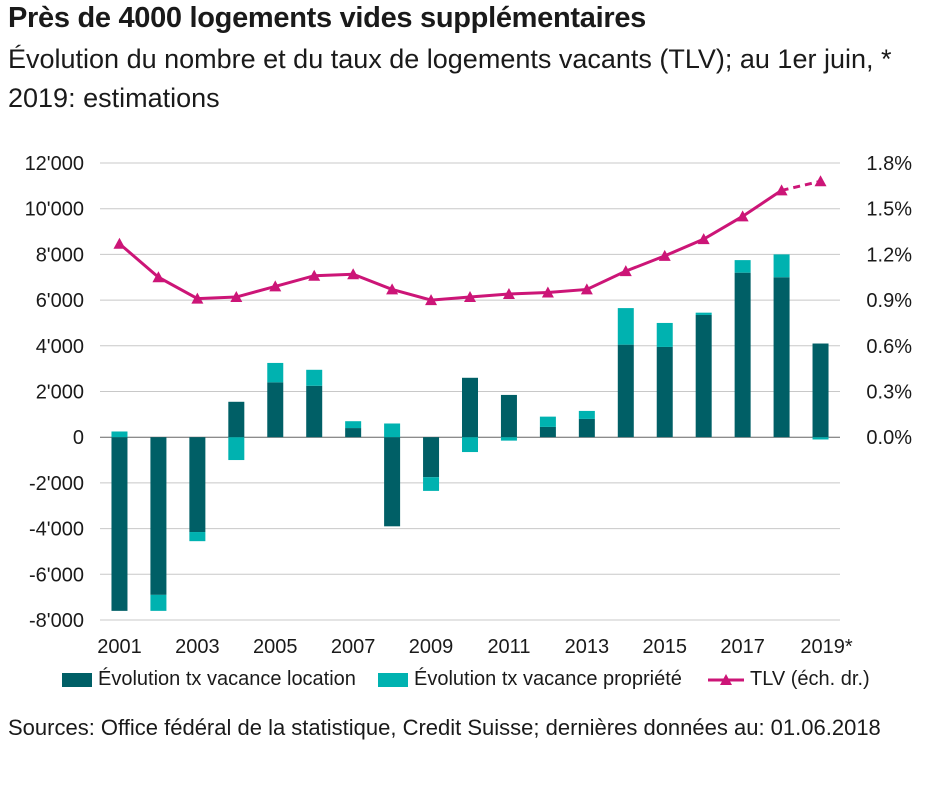  What do you see at coordinates (60, 393) in the screenshot?
I see `y-left-tick-label: 2'000` at bounding box center [60, 393].